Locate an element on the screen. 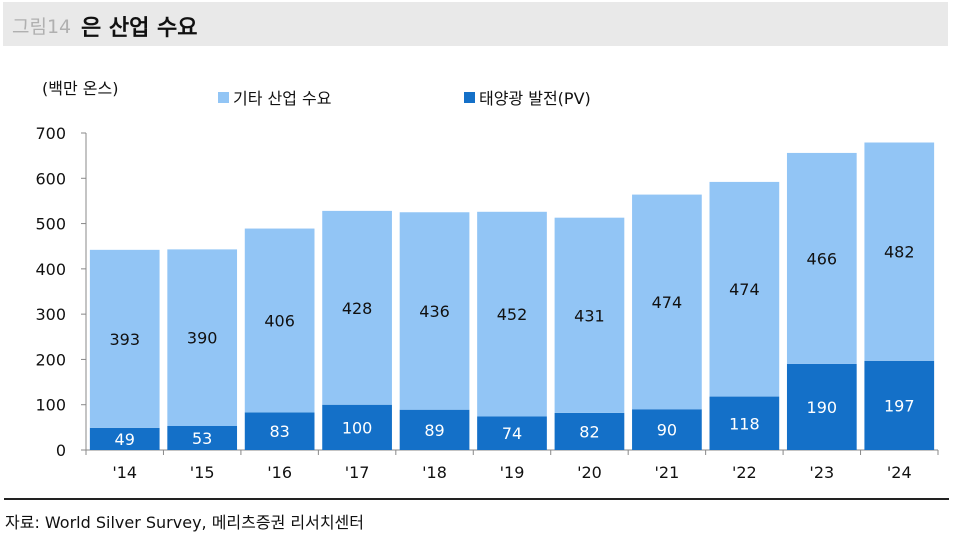 The image size is (954, 537). y-tick-label: 200 is located at coordinates (50, 359).